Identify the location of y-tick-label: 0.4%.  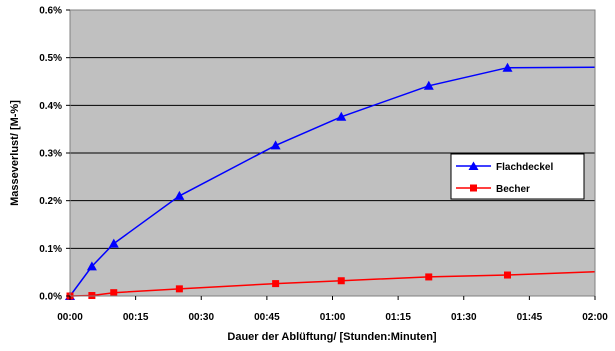
(50, 106).